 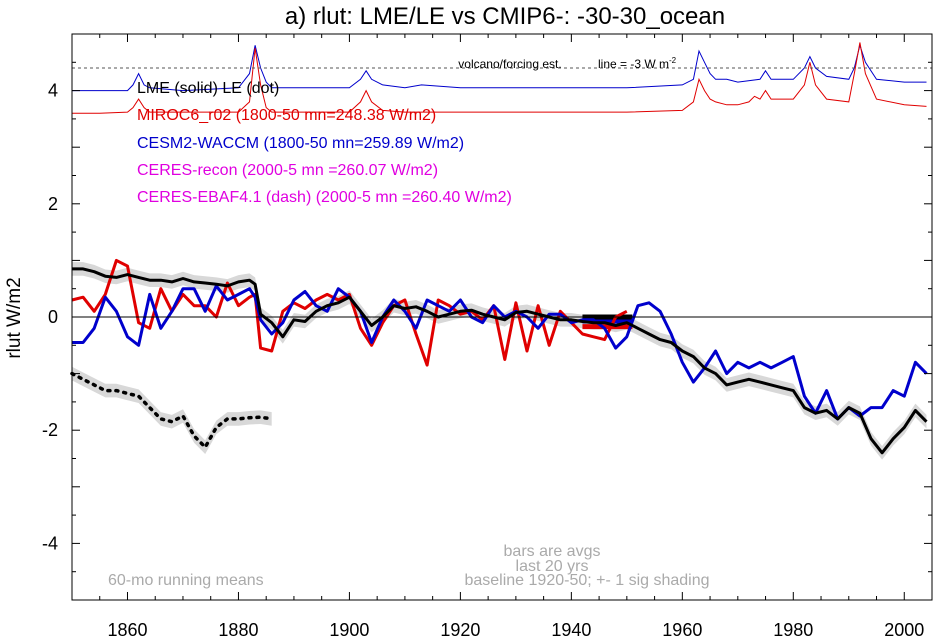 What do you see at coordinates (793, 630) in the screenshot?
I see `x-tick-label: 1980` at bounding box center [793, 630].